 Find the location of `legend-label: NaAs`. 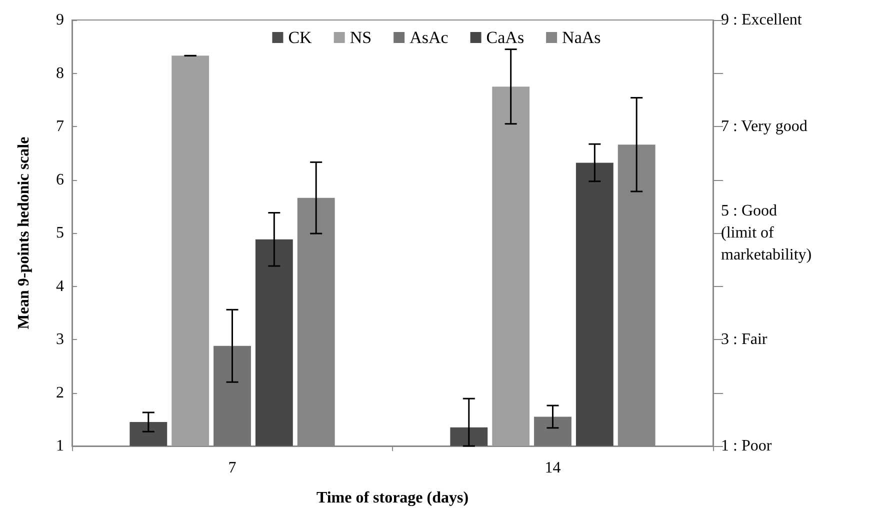

legend-label: NaAs is located at coordinates (581, 37).